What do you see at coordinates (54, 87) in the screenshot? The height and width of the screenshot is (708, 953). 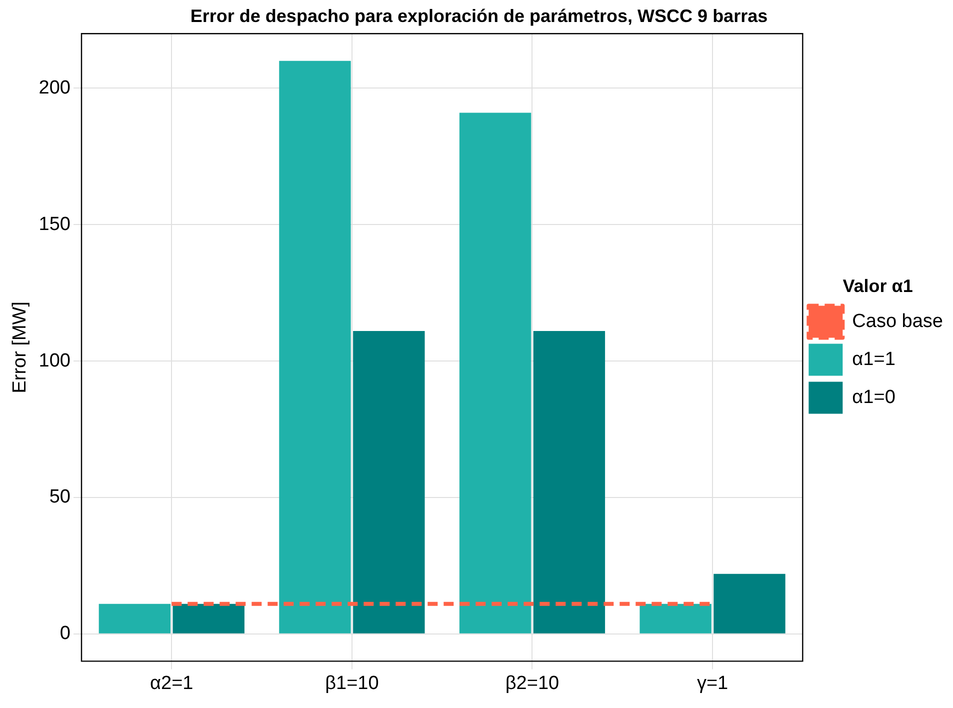 I see `y-tick-label: 200` at bounding box center [54, 87].